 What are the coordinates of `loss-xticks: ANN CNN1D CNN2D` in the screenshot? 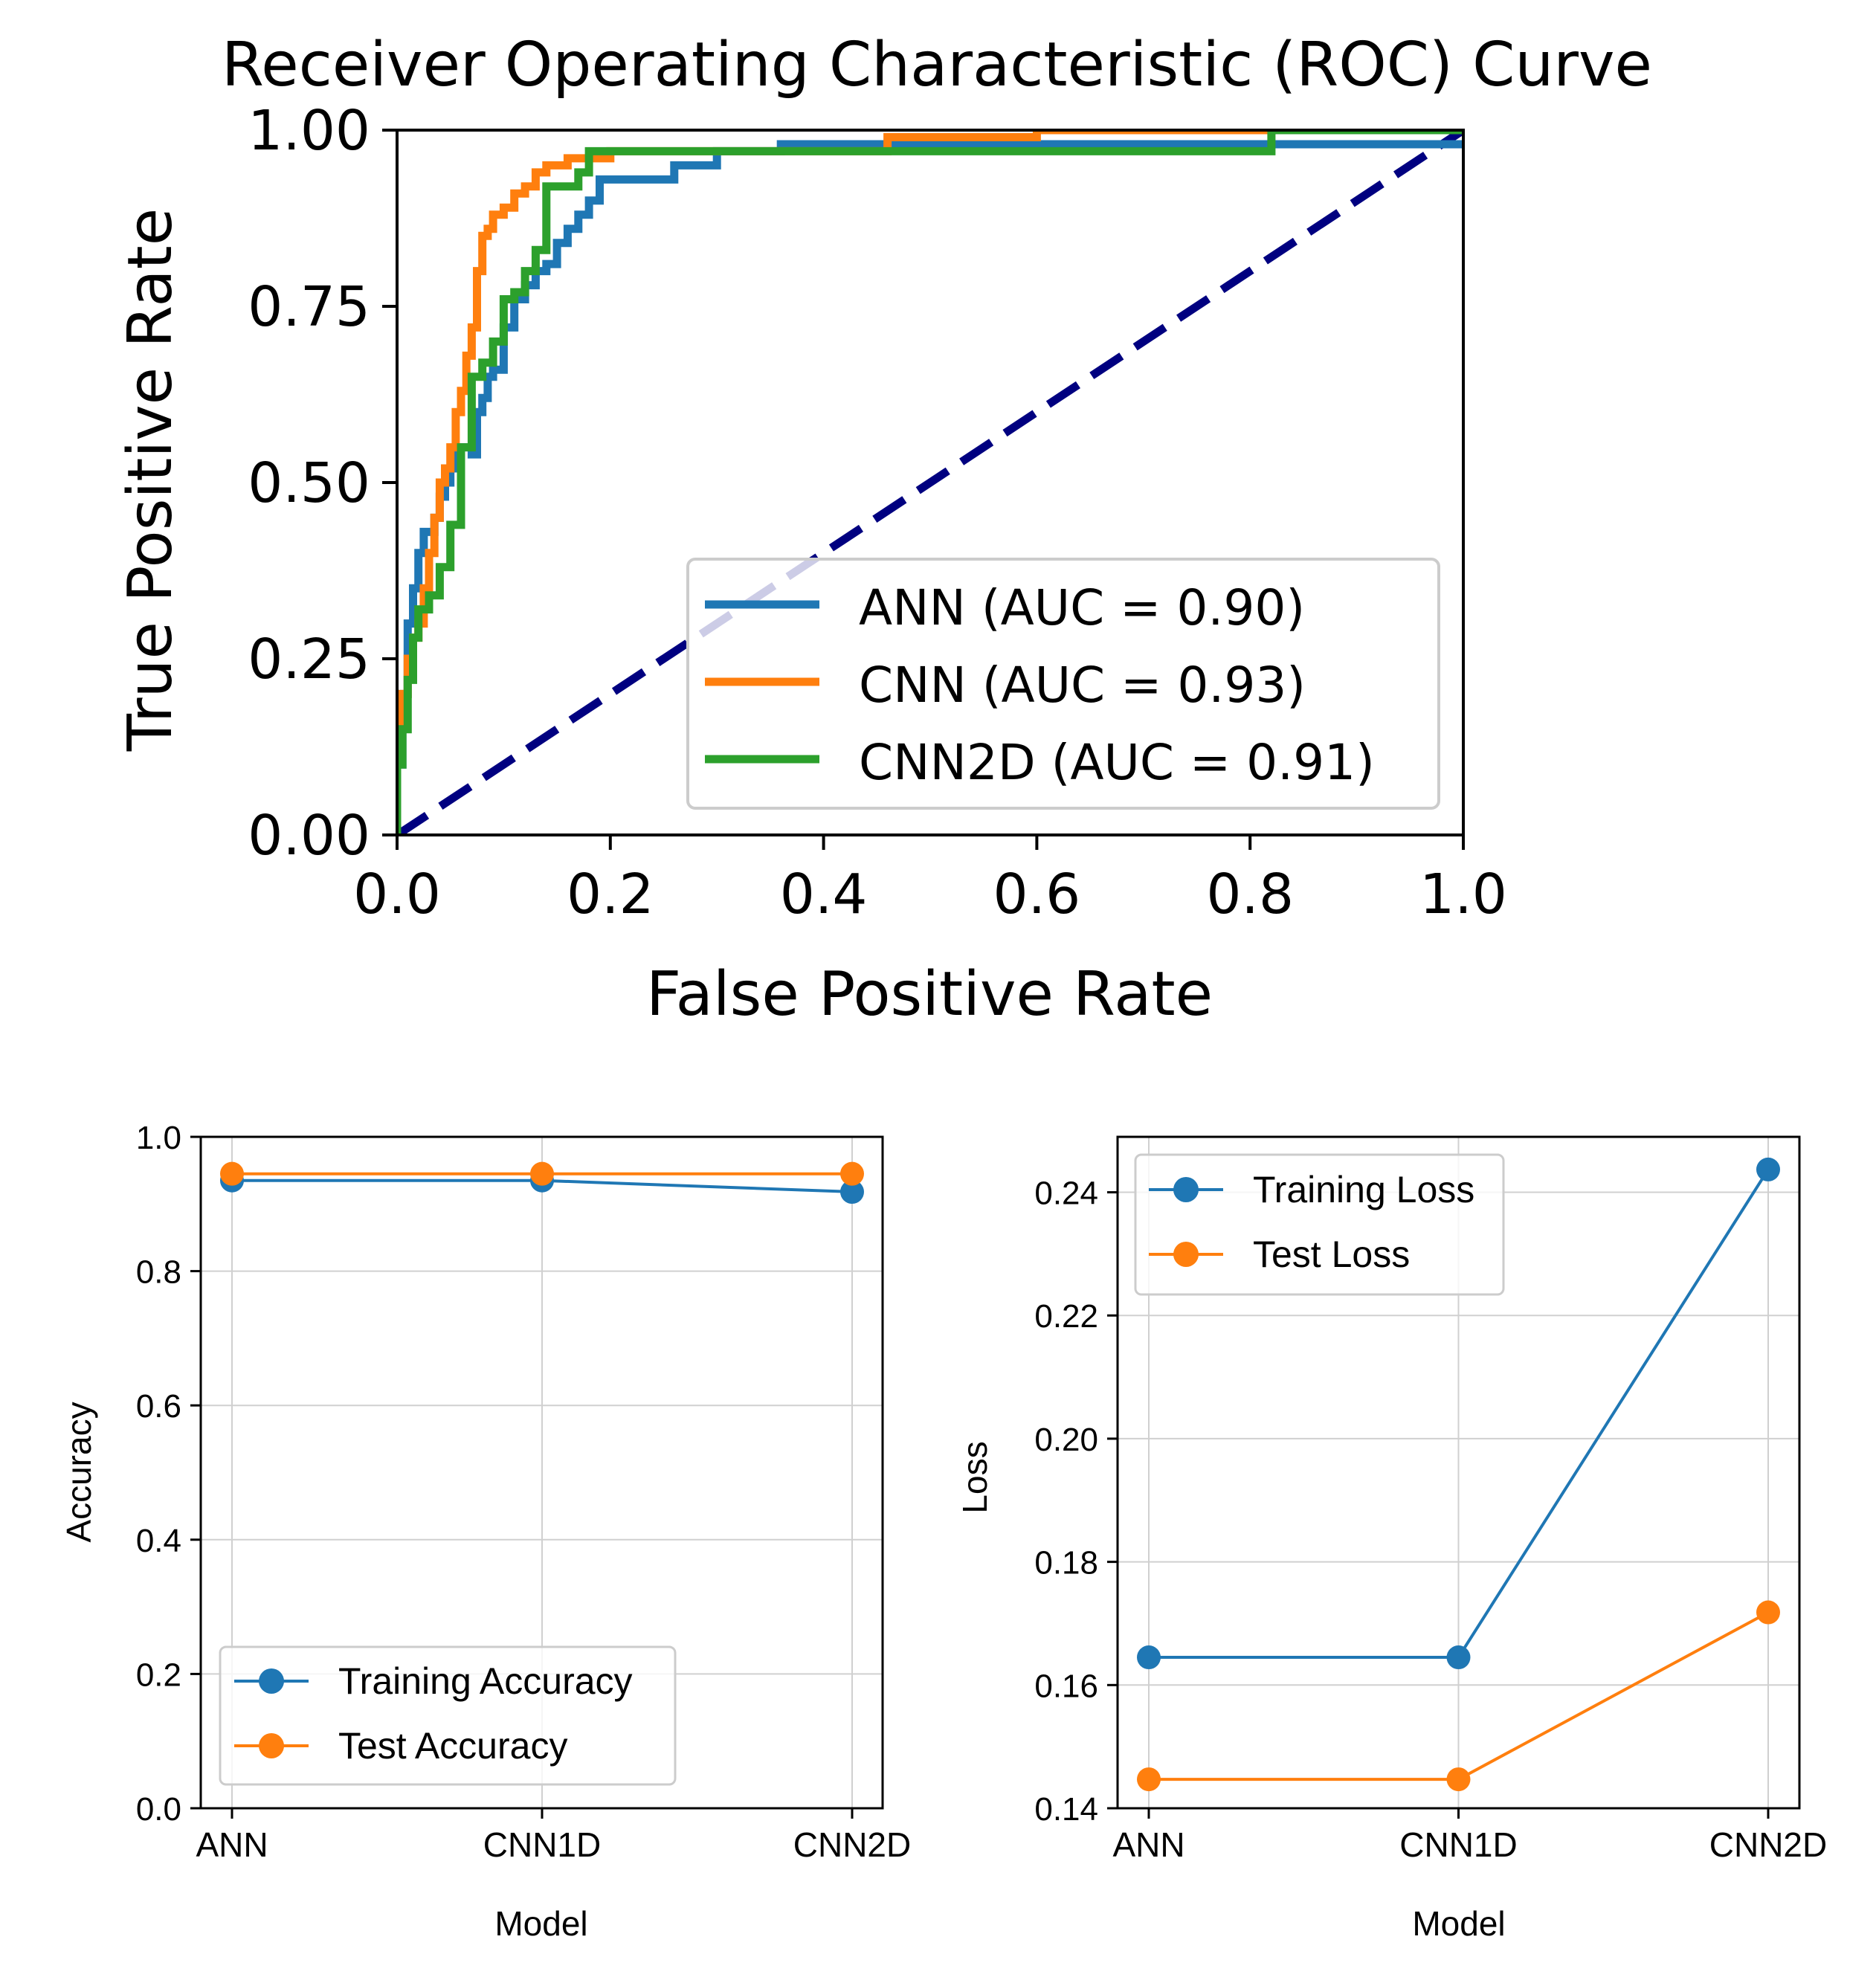 It's located at (1469, 1836).